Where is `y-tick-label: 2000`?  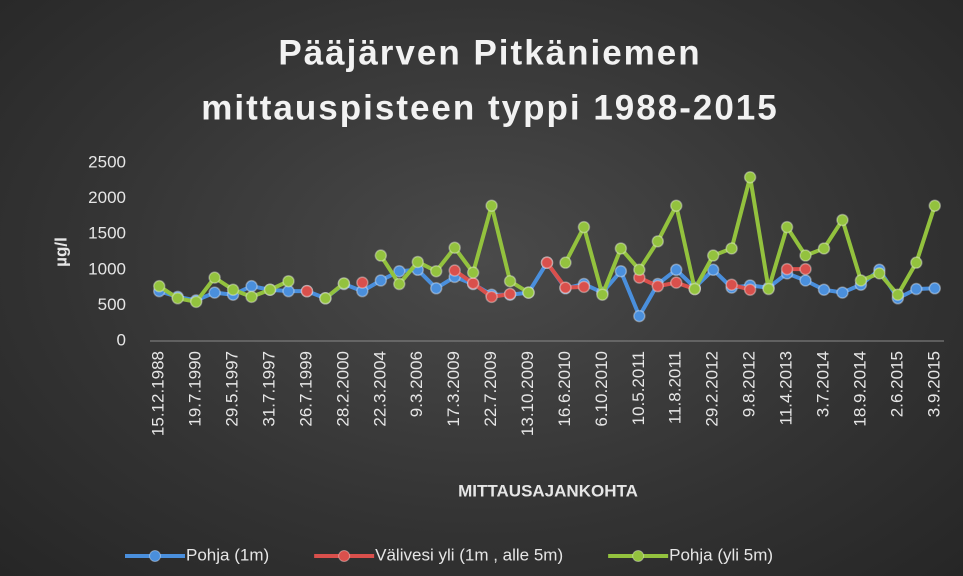
y-tick-label: 2000 is located at coordinates (107, 197).